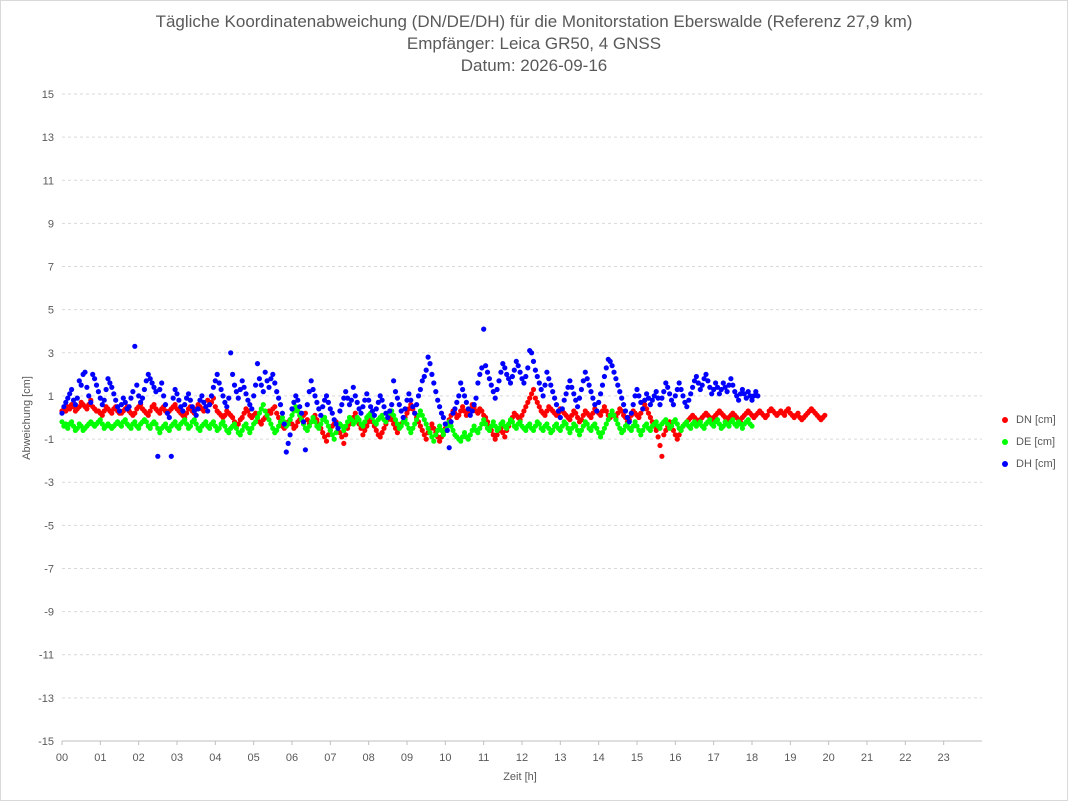  Describe the element at coordinates (48, 181) in the screenshot. I see `y-tick-label: 11` at that location.